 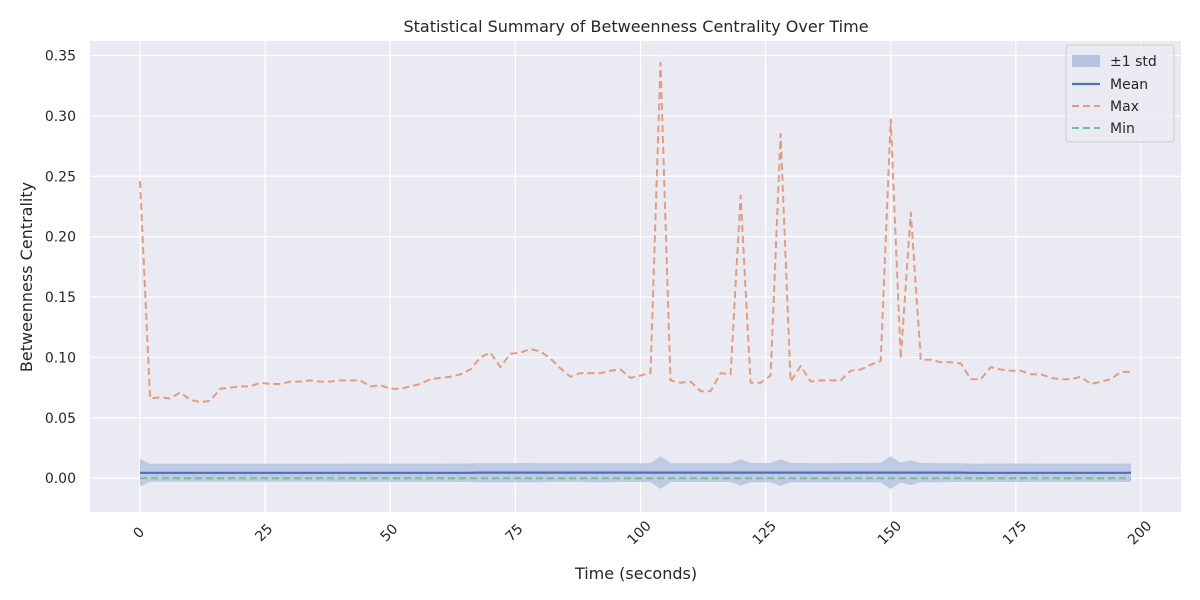 I want to click on x-axis-ticks: 0 25 50 75 100 125 150 175 200, so click(x=642, y=533).